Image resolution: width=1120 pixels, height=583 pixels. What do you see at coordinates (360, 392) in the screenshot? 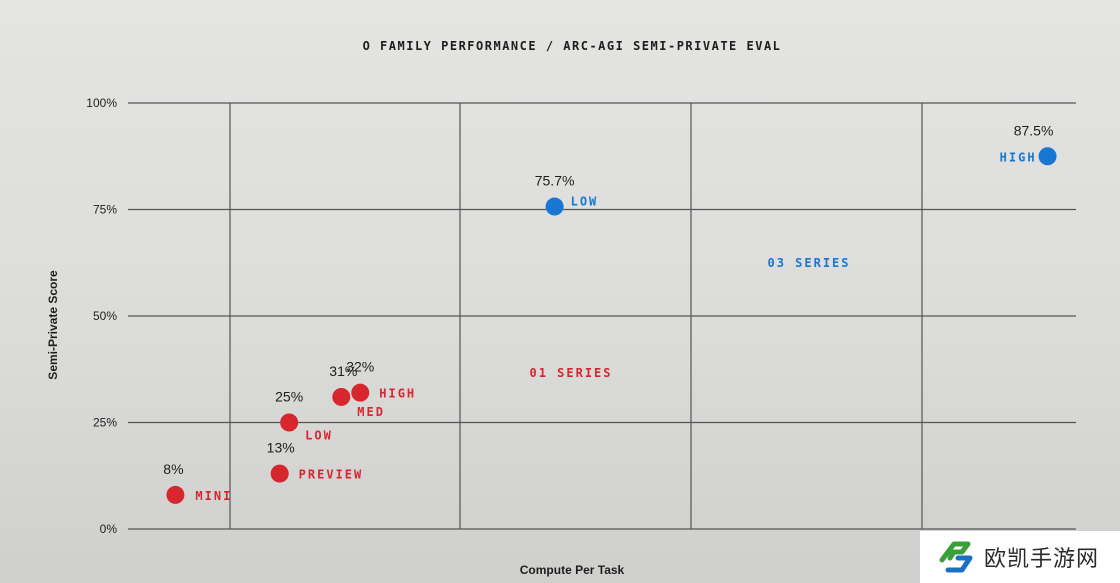
I see `data-point-o1-high` at bounding box center [360, 392].